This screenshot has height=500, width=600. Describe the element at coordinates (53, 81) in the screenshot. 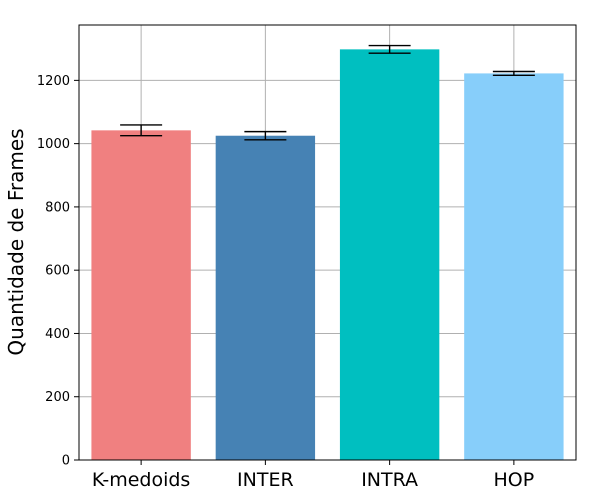

I see `y-tick-label: 1200` at that location.